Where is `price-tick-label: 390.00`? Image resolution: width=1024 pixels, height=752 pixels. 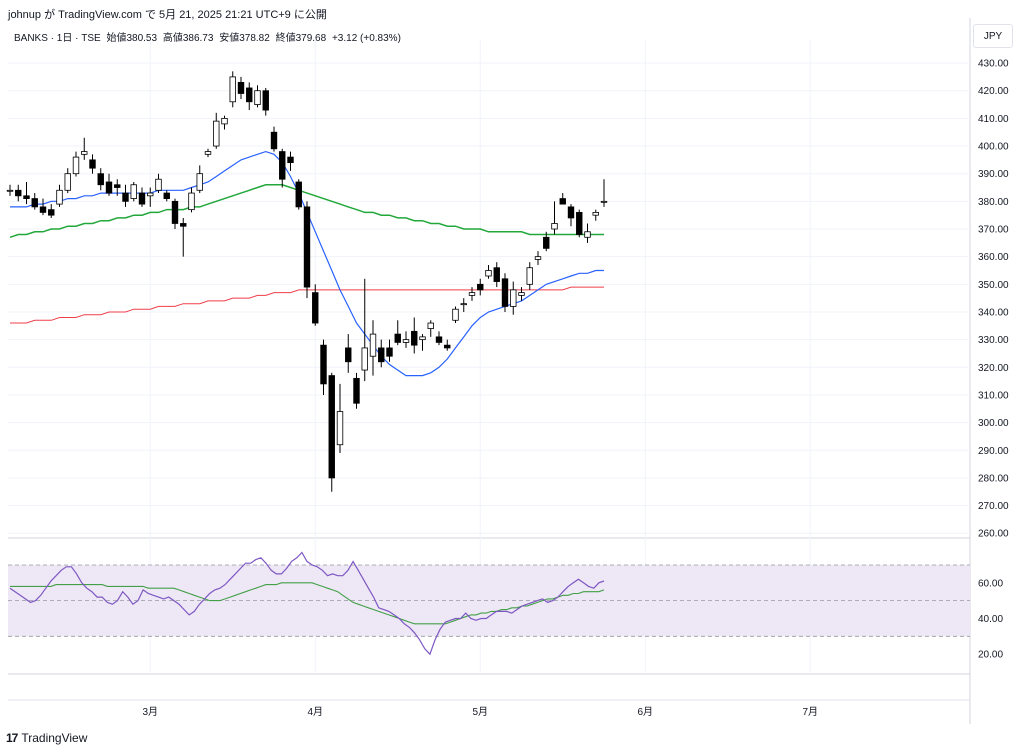
price-tick-label: 390.00 is located at coordinates (993, 174).